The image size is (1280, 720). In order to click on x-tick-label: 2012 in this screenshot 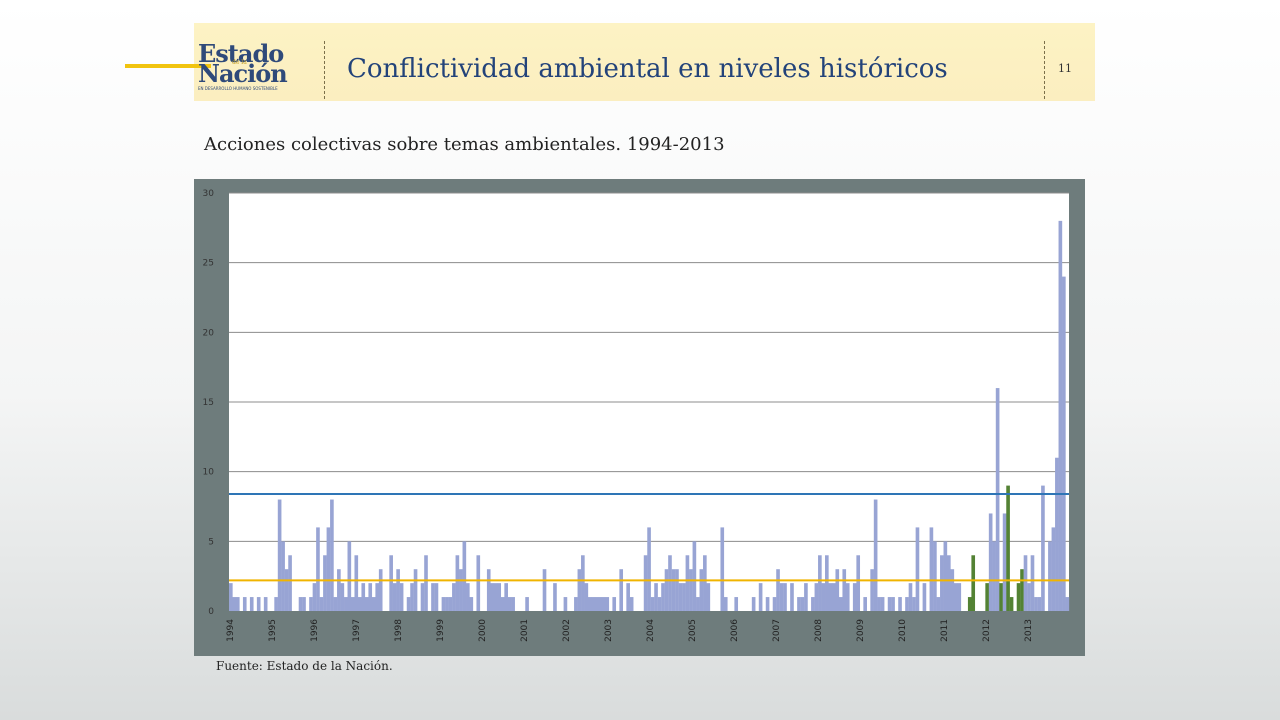, I will do `click(987, 630)`.